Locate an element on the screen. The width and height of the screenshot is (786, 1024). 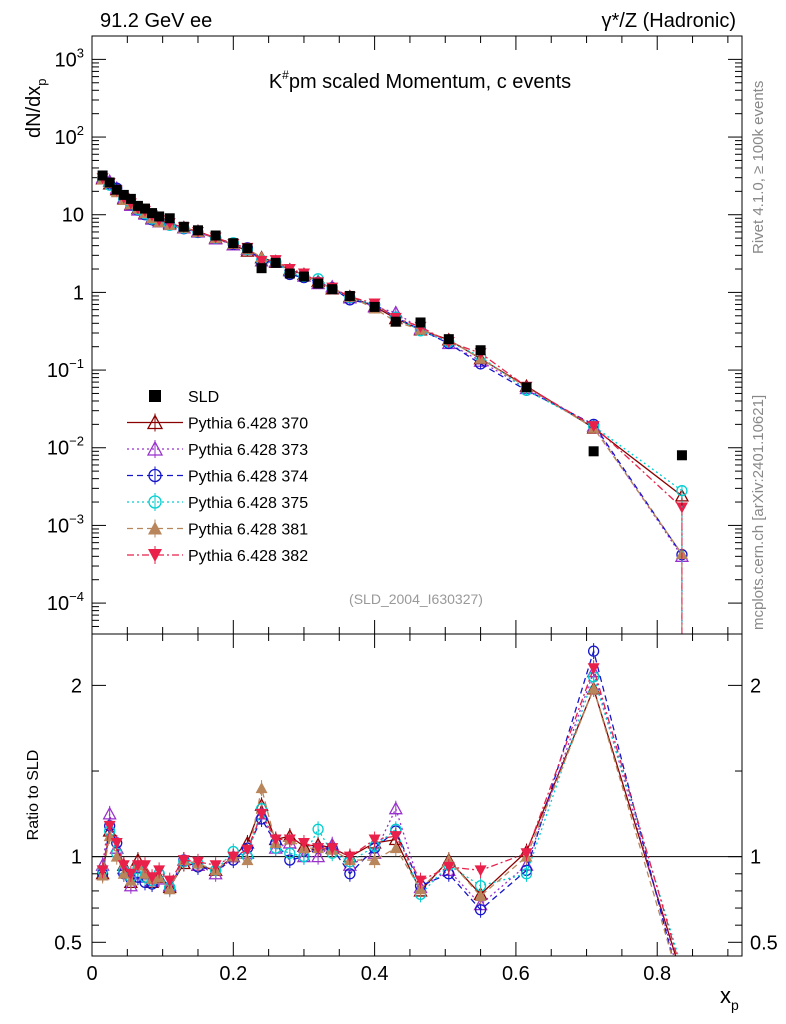
legend-label: SLD is located at coordinates (203, 397).